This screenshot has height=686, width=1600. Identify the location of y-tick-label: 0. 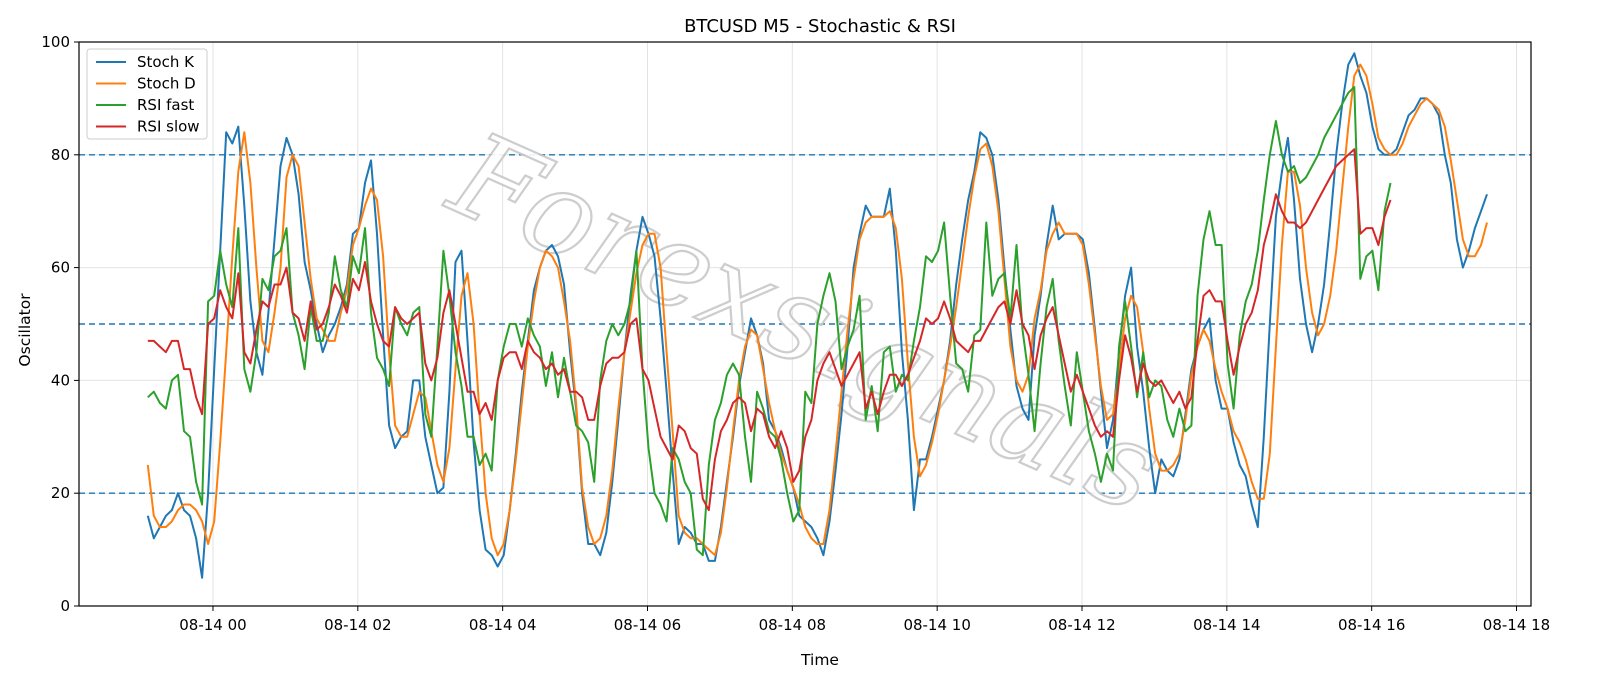
(65, 606).